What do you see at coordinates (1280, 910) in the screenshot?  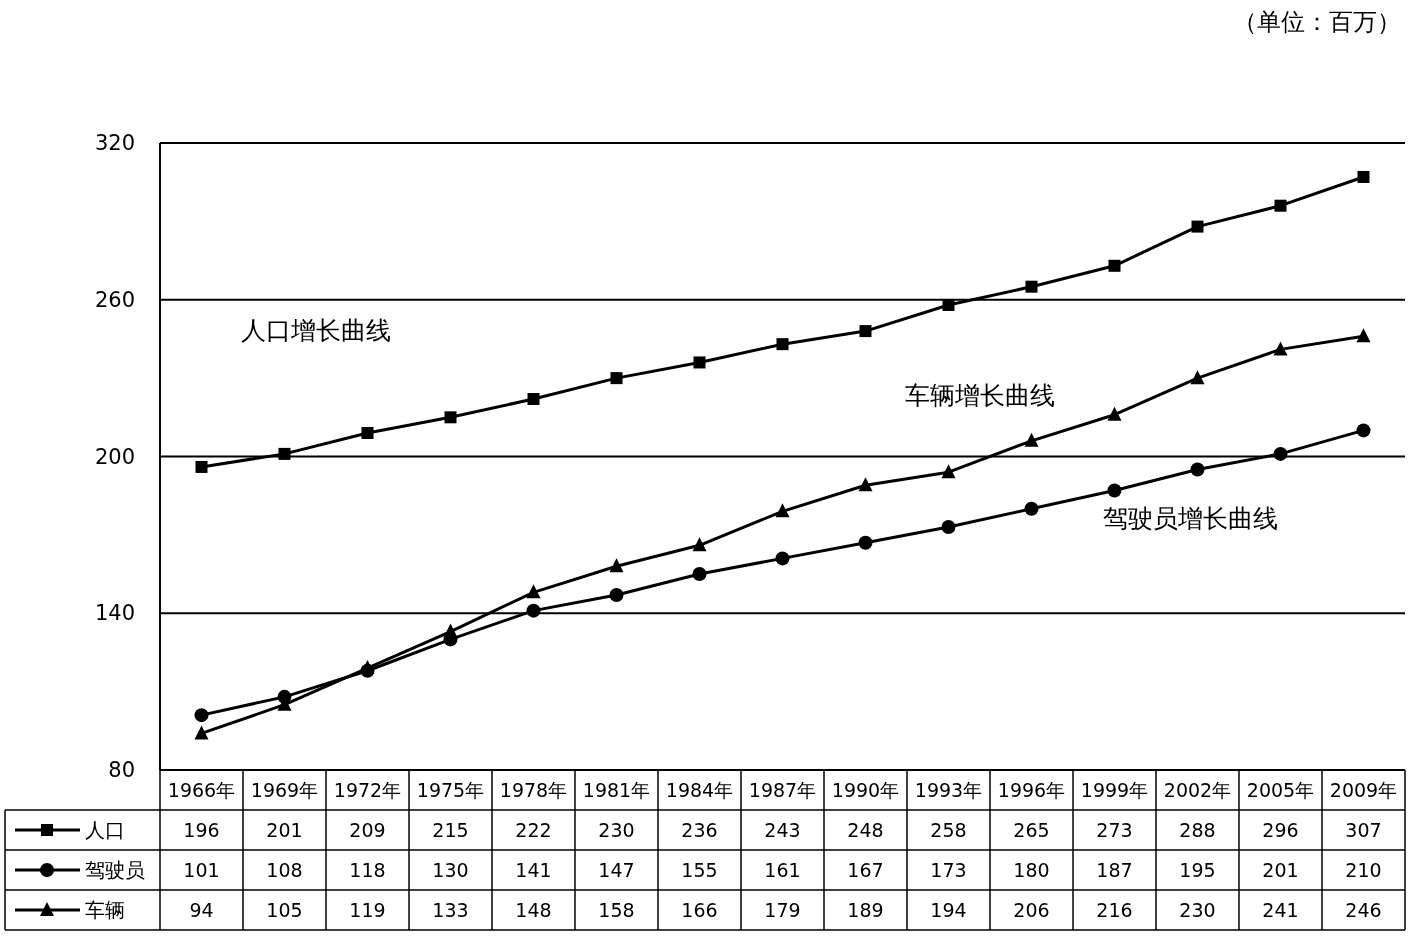 I see `data-label: 241` at bounding box center [1280, 910].